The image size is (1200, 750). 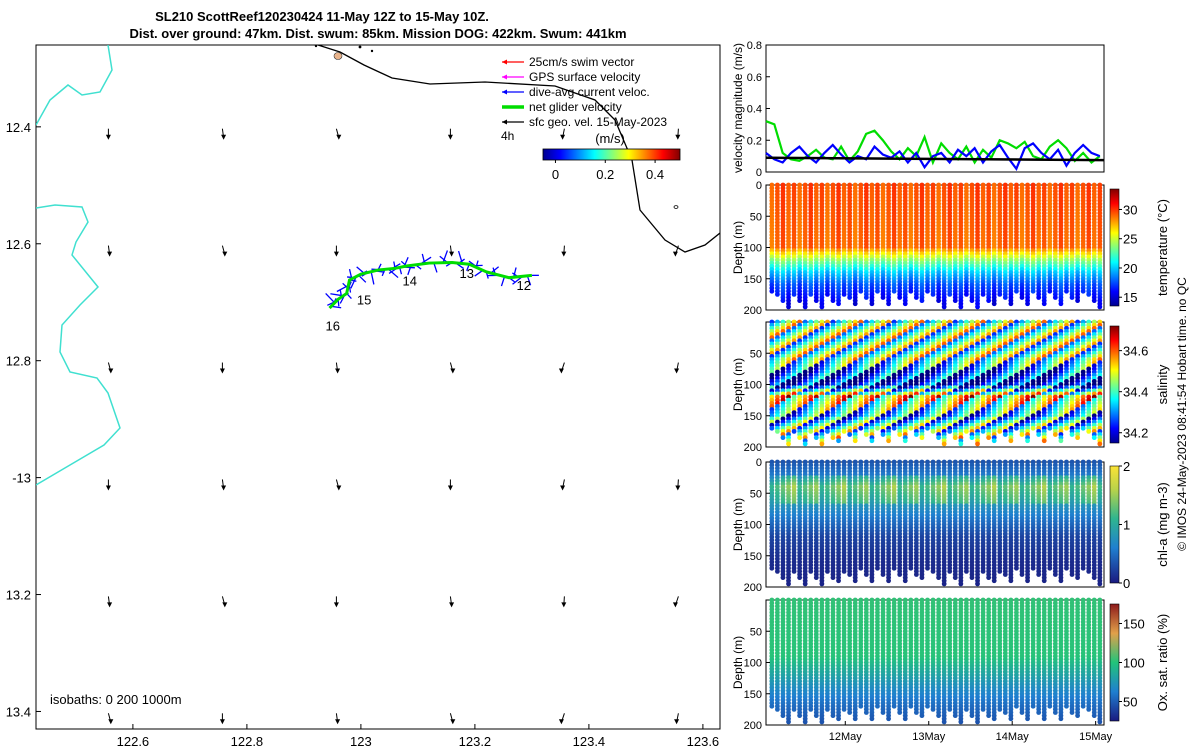 What do you see at coordinates (338, 56) in the screenshot?
I see `reef-islet` at bounding box center [338, 56].